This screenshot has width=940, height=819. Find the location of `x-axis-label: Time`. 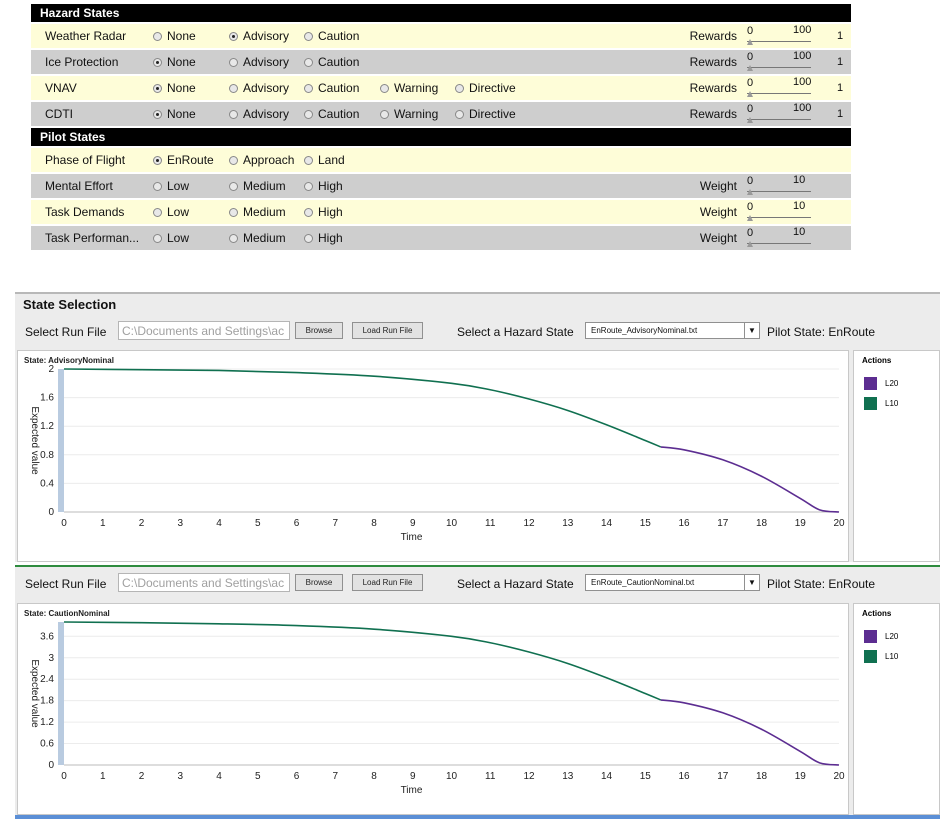

x-axis-label: Time is located at coordinates (412, 537).